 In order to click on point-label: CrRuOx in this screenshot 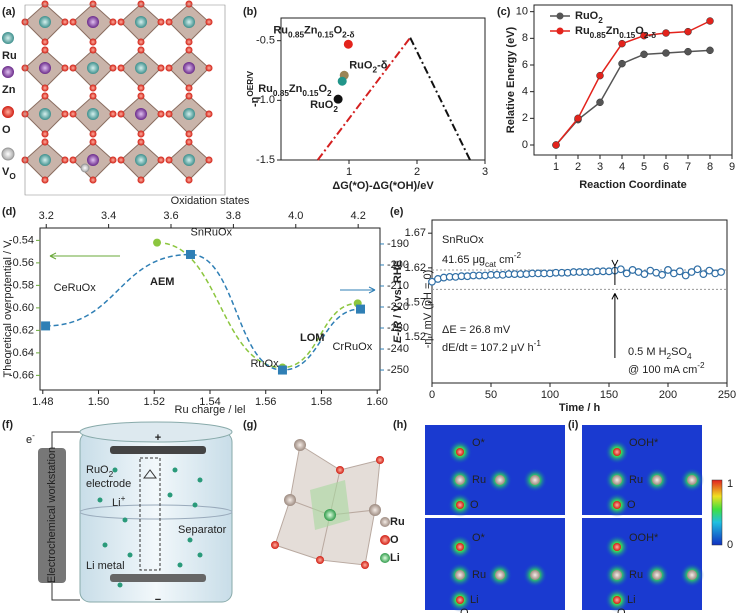, I will do `click(352, 347)`.